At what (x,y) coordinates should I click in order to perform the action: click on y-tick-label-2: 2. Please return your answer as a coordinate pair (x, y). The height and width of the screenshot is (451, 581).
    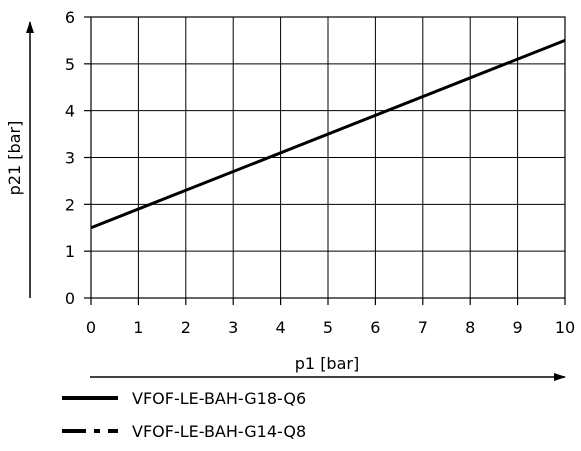
    Looking at the image, I should click on (70, 204).